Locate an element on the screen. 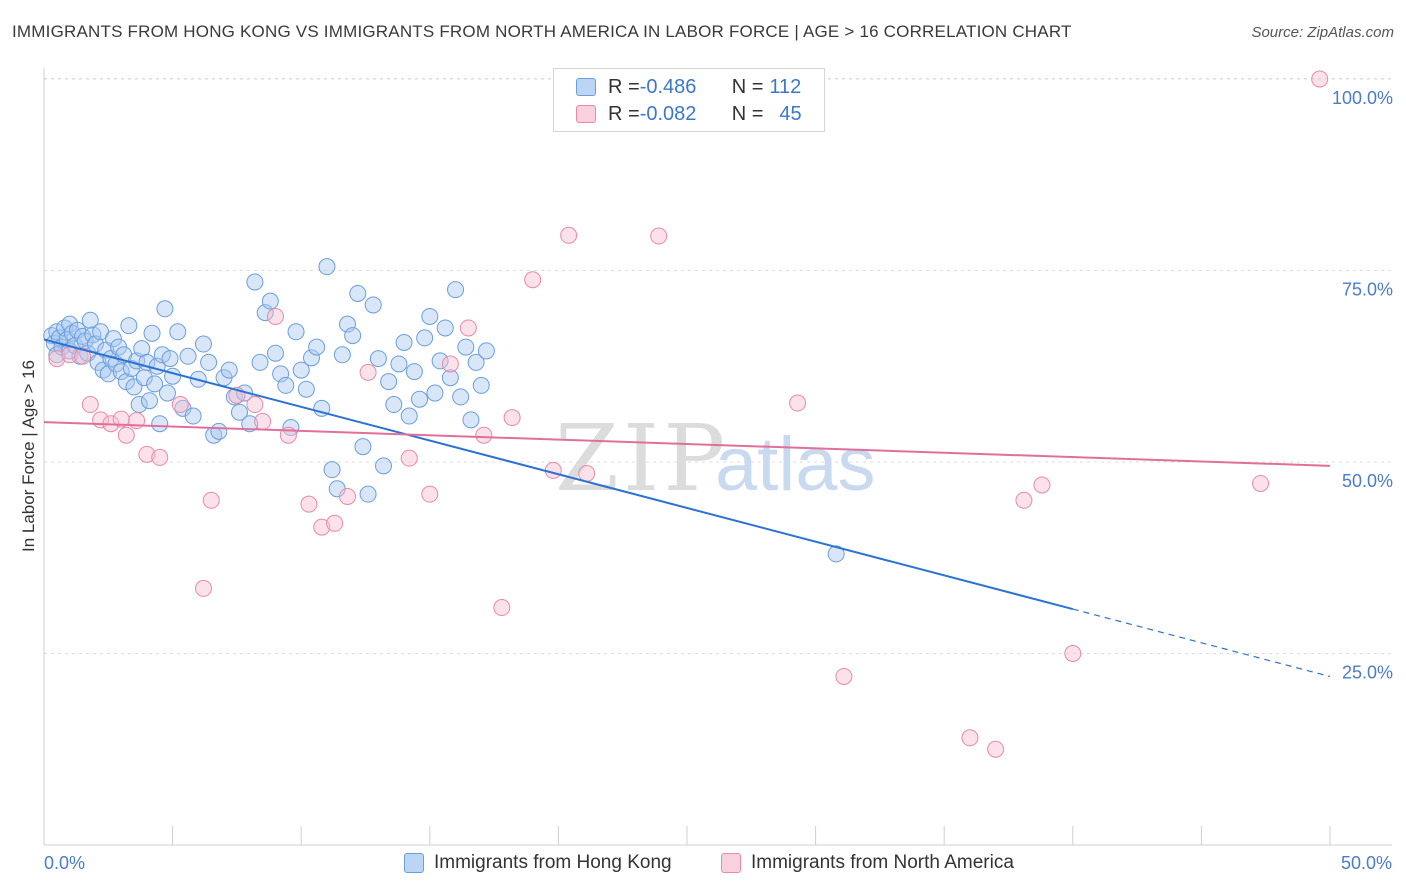 The image size is (1406, 892). y-tick-label: 50.0% is located at coordinates (1367, 481).